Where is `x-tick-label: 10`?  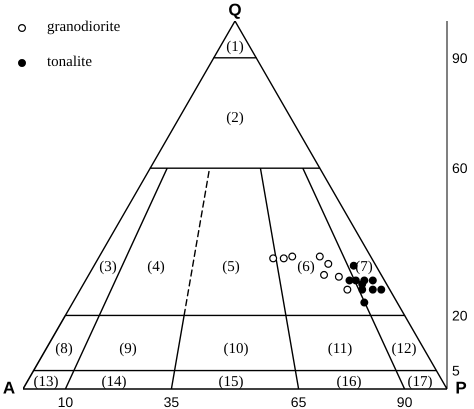 x-tick-label: 10 is located at coordinates (66, 401).